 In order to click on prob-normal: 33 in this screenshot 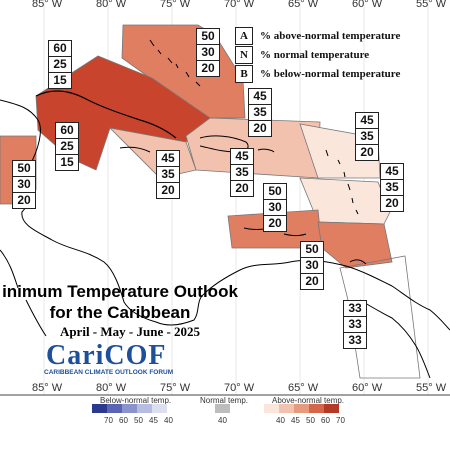, I will do `click(355, 325)`.